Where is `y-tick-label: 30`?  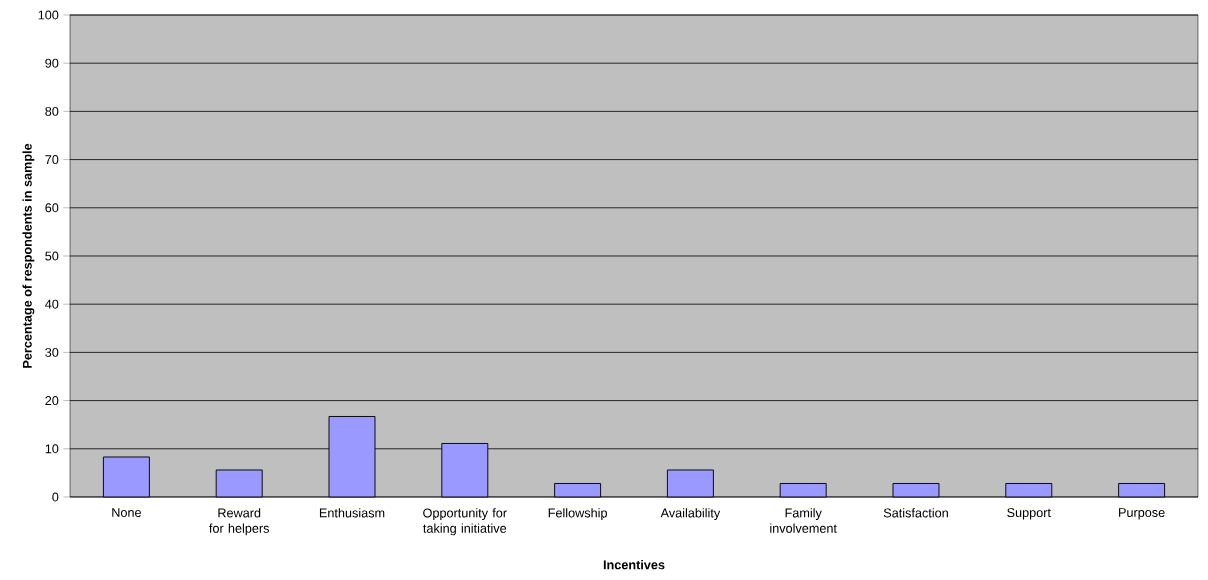
y-tick-label: 30 is located at coordinates (52, 352).